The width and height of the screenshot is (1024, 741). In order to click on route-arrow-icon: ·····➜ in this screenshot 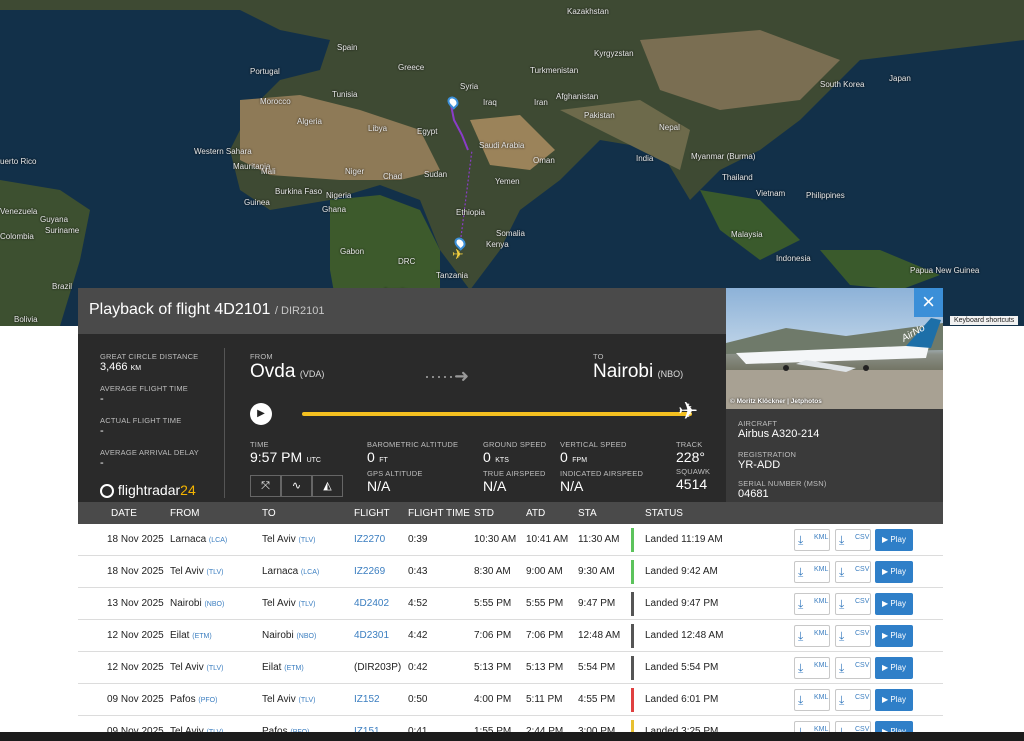, I will do `click(447, 376)`.